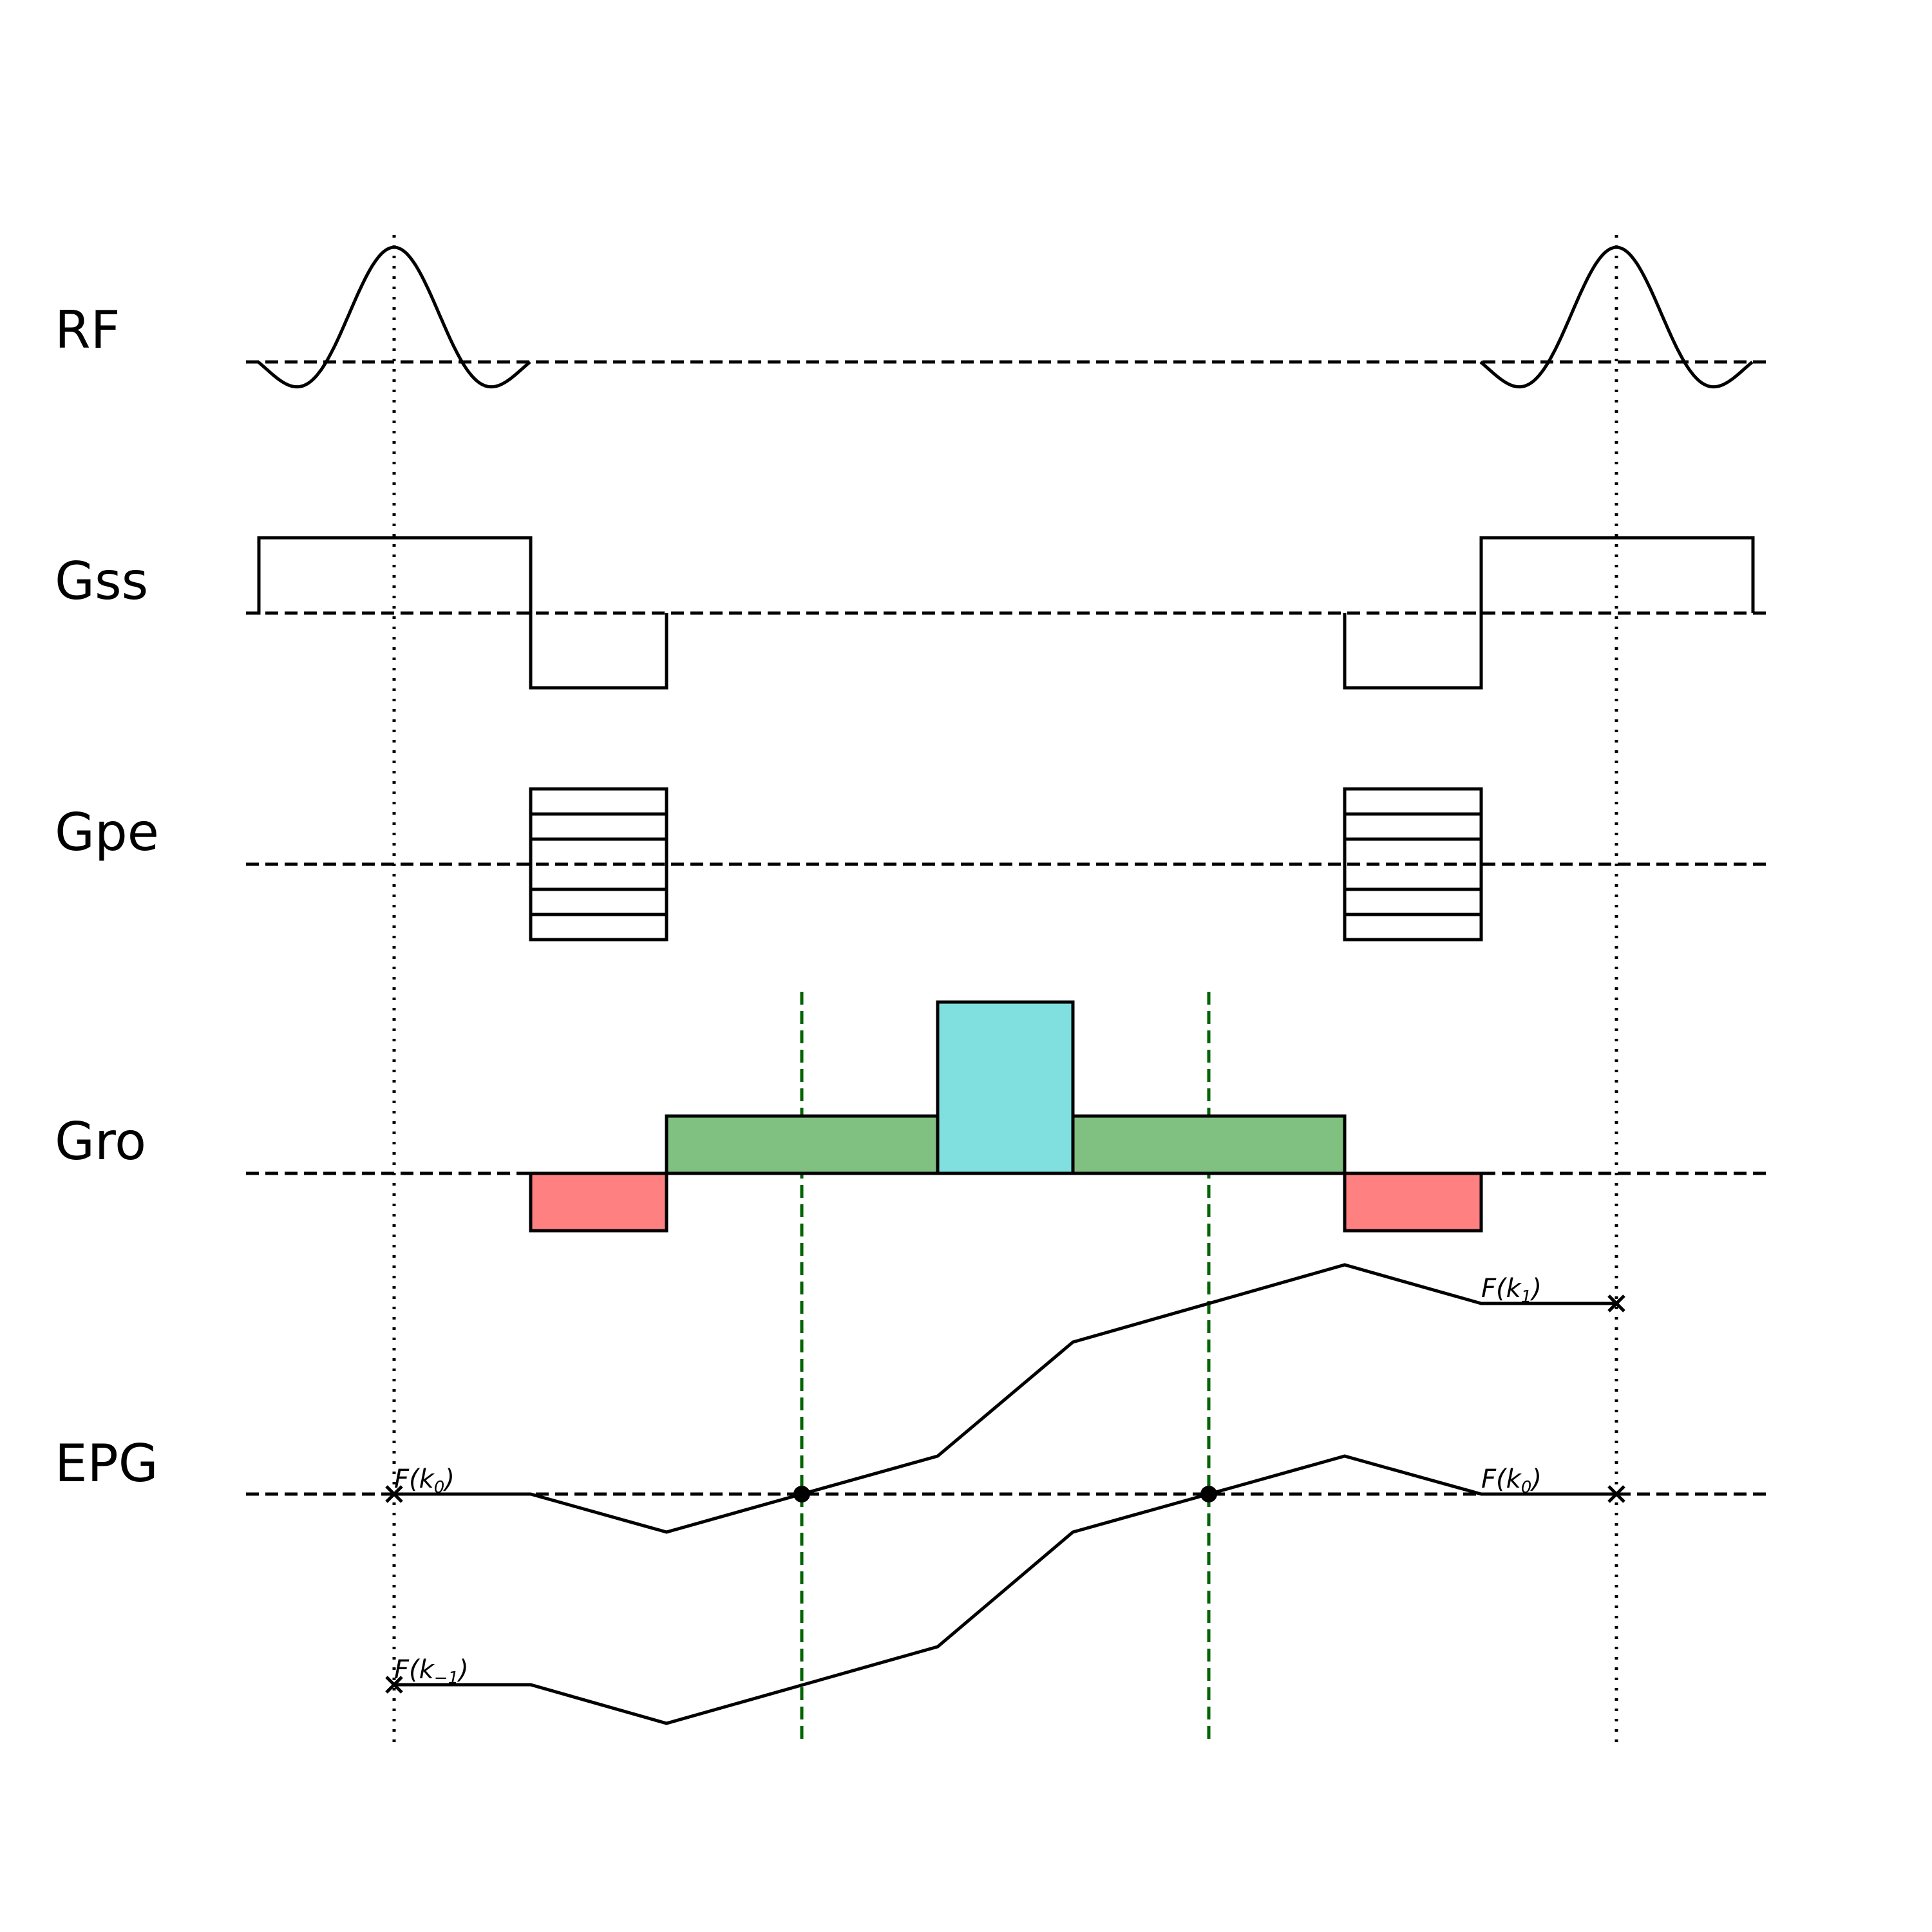  Describe the element at coordinates (1549, 613) in the screenshot. I see `gss-waveform-right` at that location.